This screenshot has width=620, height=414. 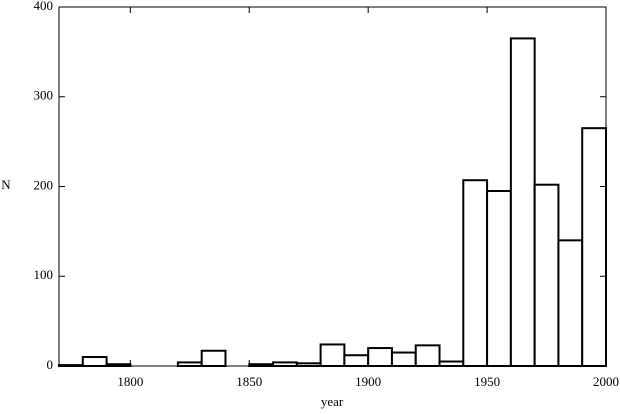 I want to click on y-tick-label: 0, so click(x=50, y=364).